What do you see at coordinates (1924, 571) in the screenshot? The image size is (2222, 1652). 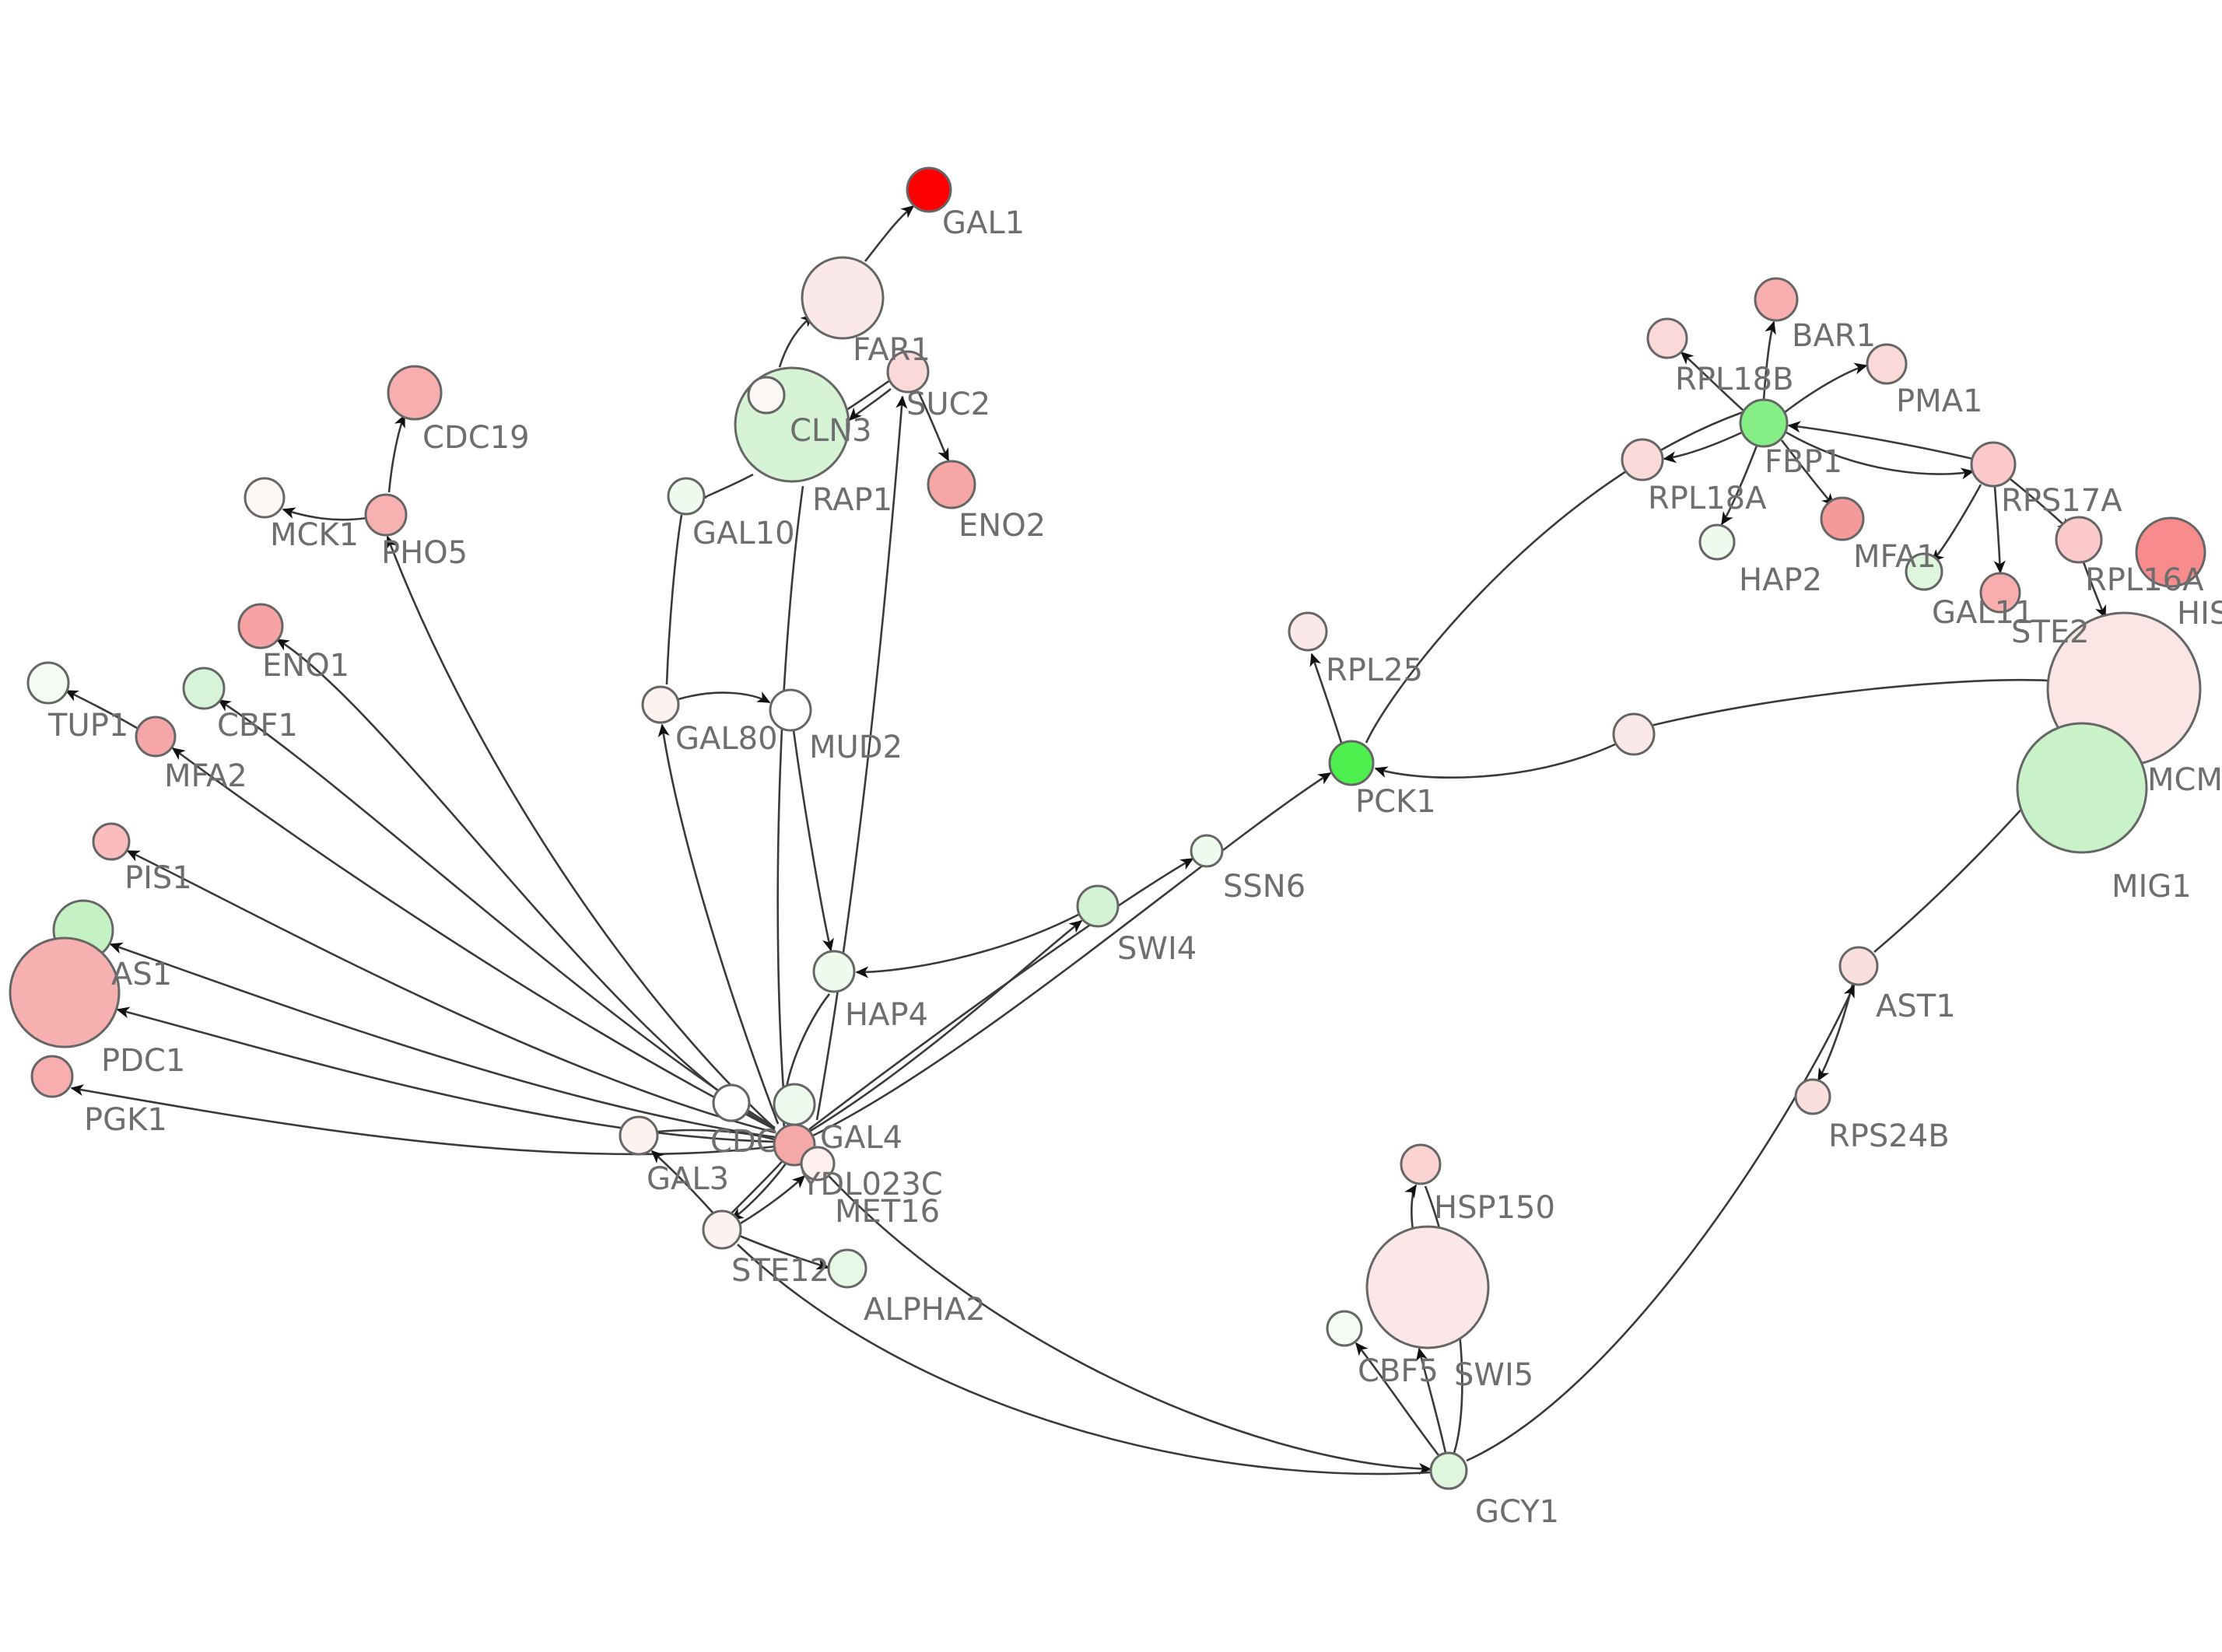 I see `node-gal11` at bounding box center [1924, 571].